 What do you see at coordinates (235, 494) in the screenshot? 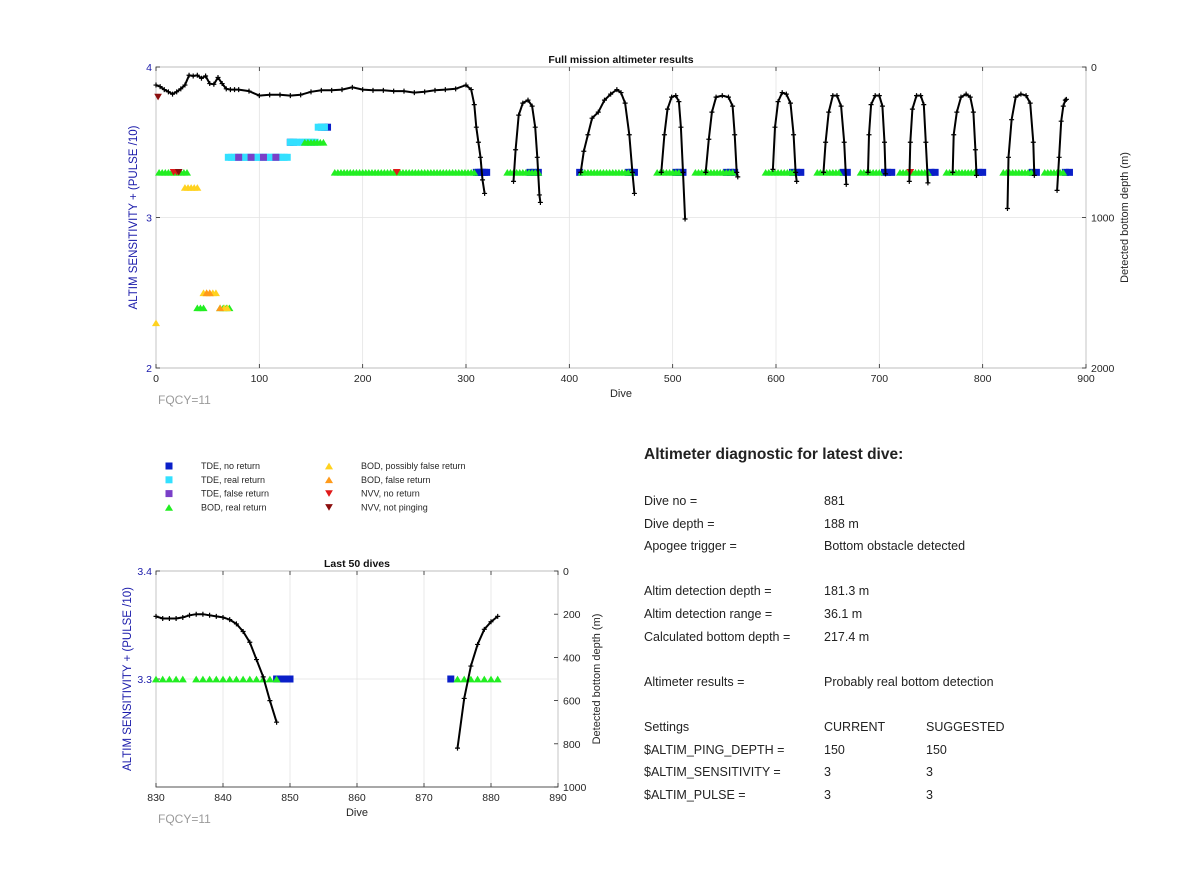
I see `legend-label: TDE, false return` at bounding box center [235, 494].